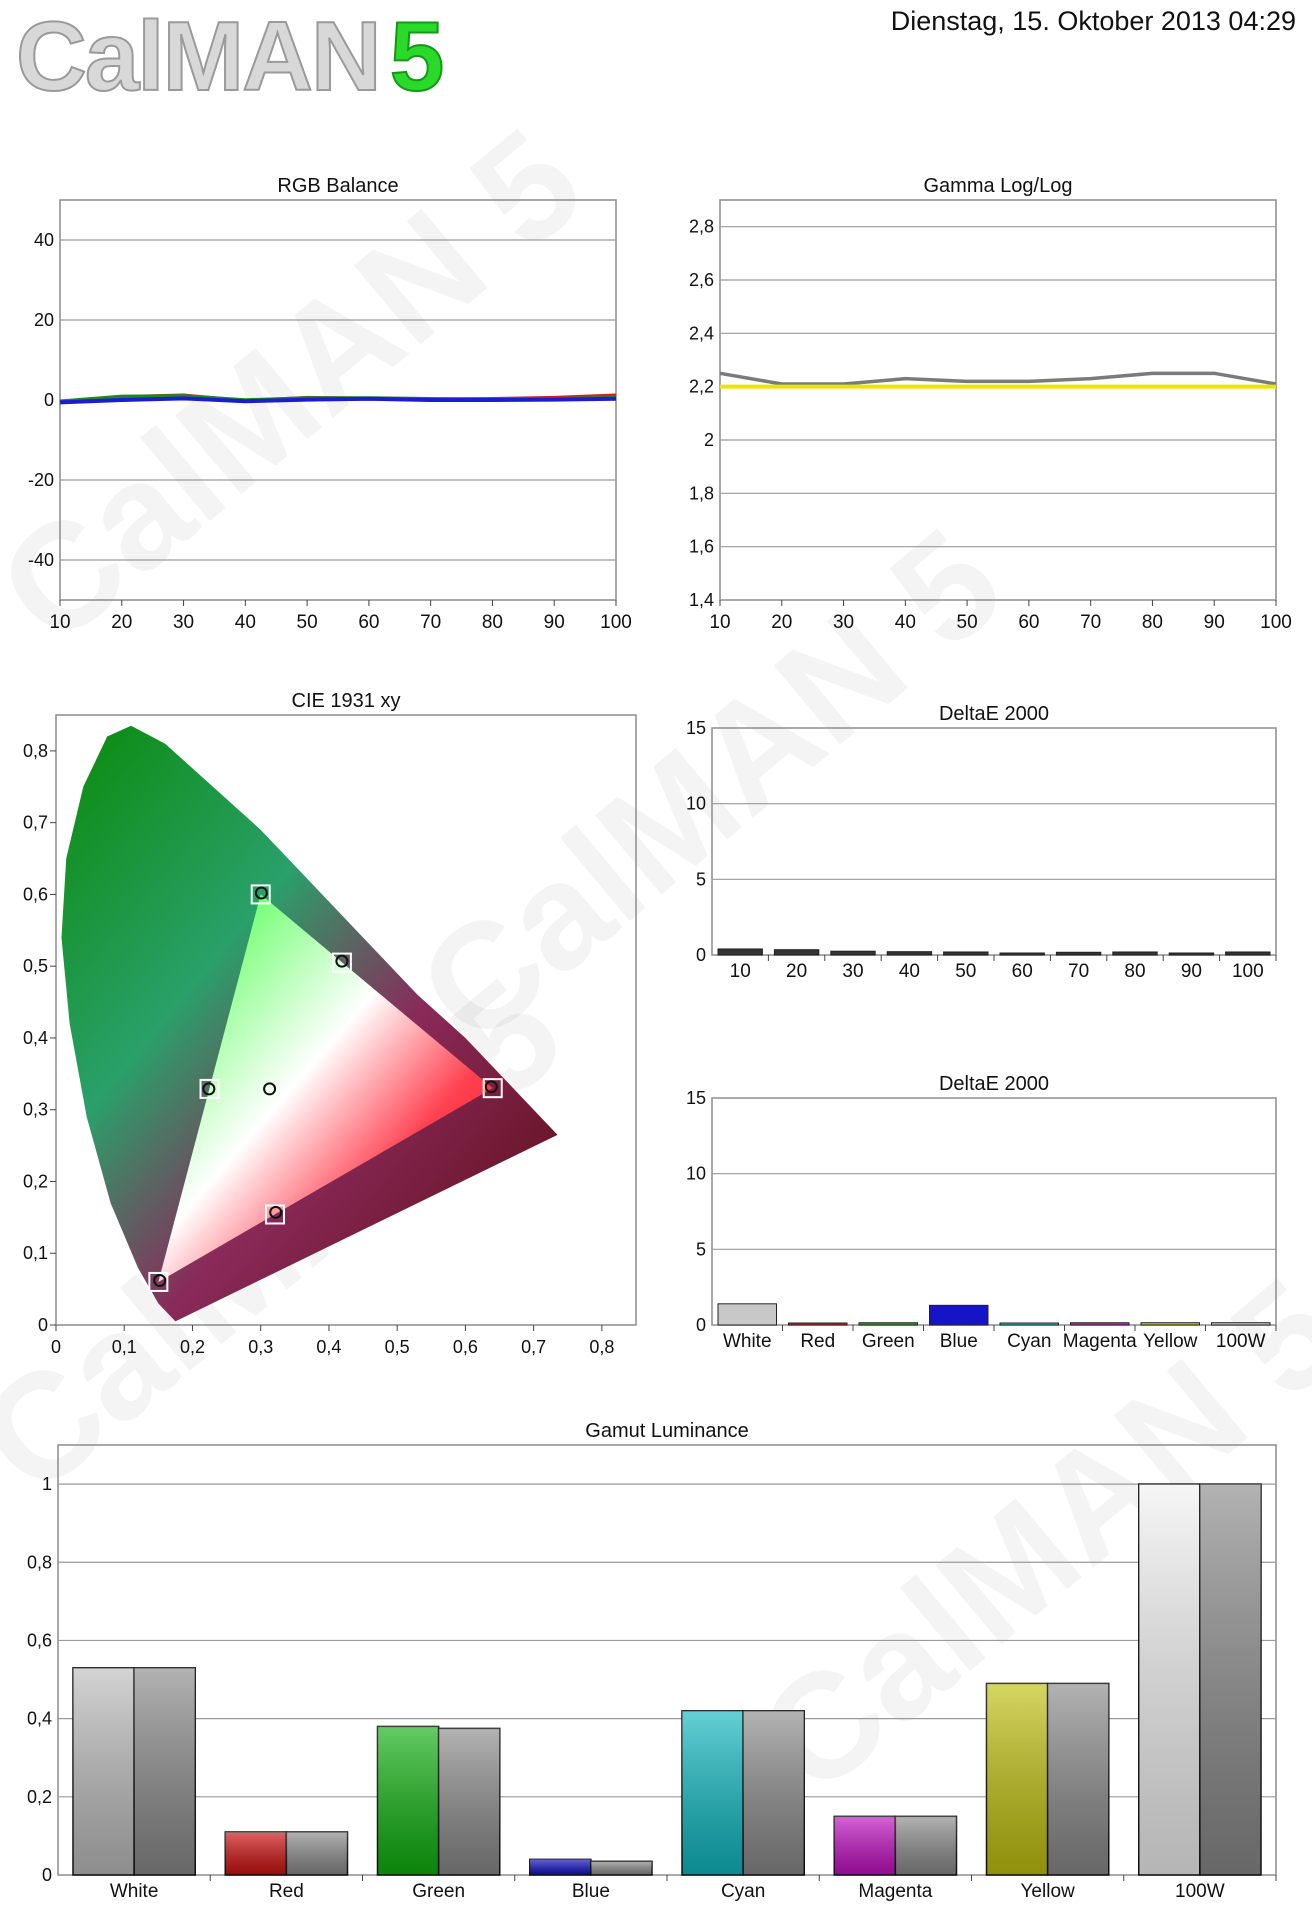  Describe the element at coordinates (1029, 1341) in the screenshot. I see `x-tick-label: Cyan` at that location.